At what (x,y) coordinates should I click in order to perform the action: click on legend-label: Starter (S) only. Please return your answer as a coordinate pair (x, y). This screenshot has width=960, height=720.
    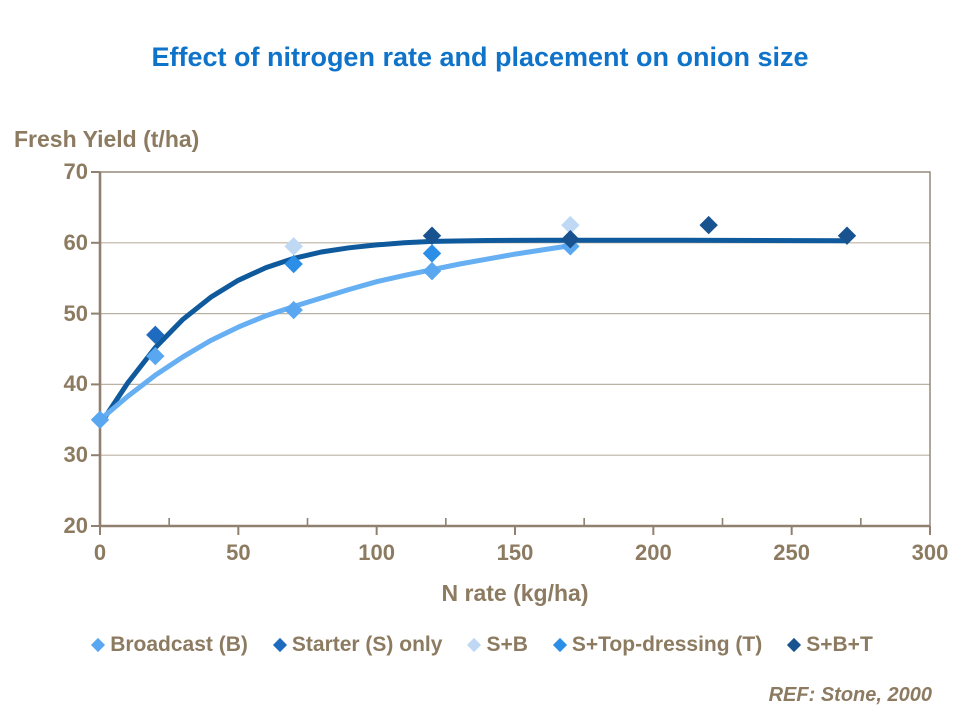
    Looking at the image, I should click on (367, 644).